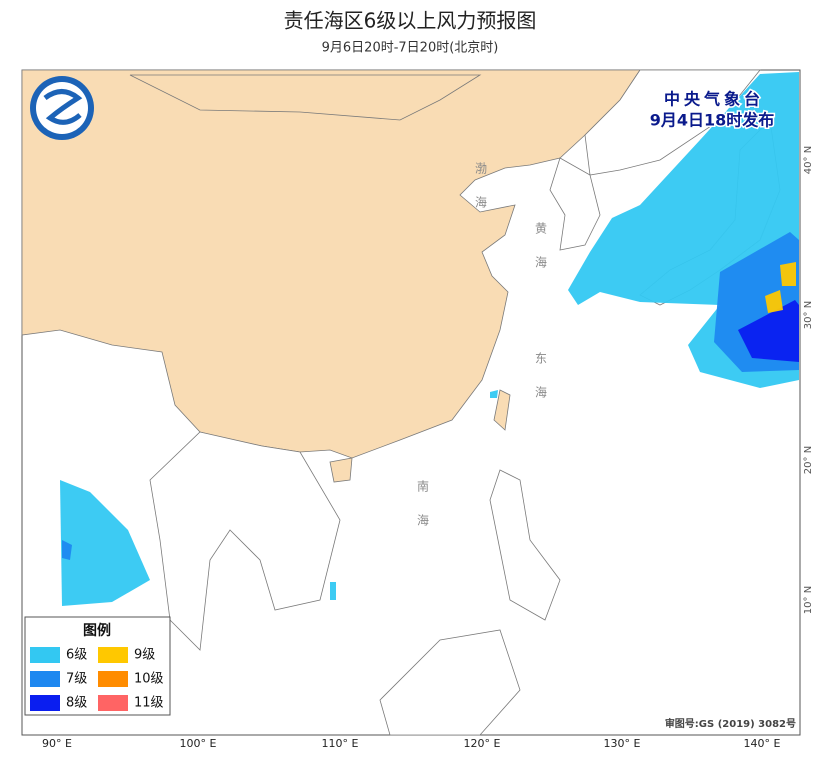 This screenshot has width=821, height=758. I want to click on indochina, so click(245, 541).